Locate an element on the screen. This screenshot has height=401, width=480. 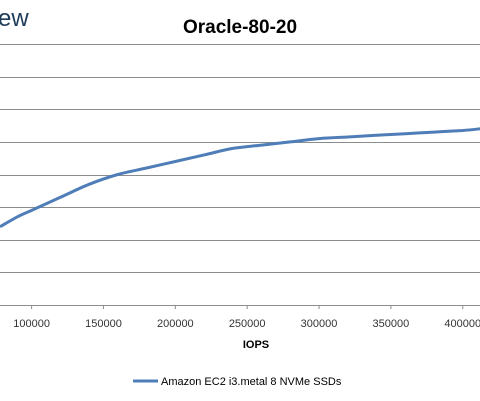
x-tick-label-250000: 250000 is located at coordinates (247, 324).